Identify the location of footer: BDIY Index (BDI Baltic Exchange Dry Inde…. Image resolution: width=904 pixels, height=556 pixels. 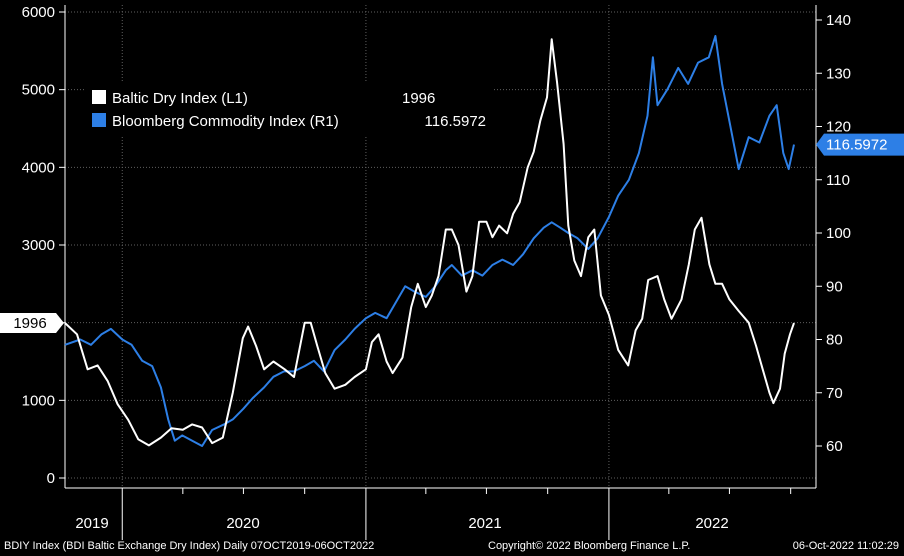
(451, 546).